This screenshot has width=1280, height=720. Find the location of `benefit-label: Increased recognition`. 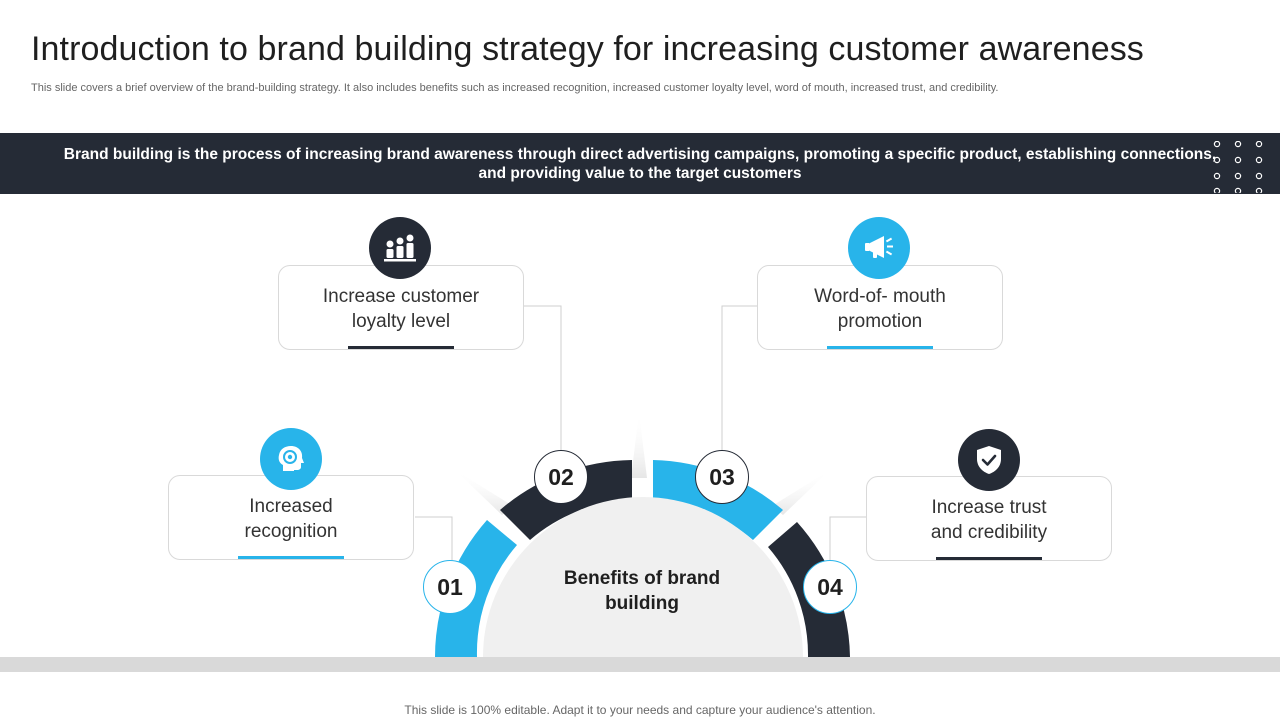

benefit-label: Increased recognition is located at coordinates (291, 519).